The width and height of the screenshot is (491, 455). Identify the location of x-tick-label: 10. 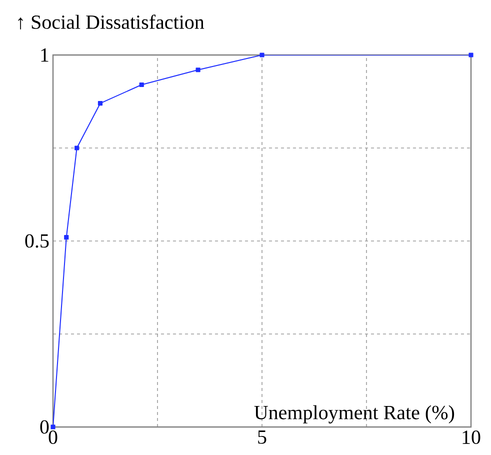
(471, 437).